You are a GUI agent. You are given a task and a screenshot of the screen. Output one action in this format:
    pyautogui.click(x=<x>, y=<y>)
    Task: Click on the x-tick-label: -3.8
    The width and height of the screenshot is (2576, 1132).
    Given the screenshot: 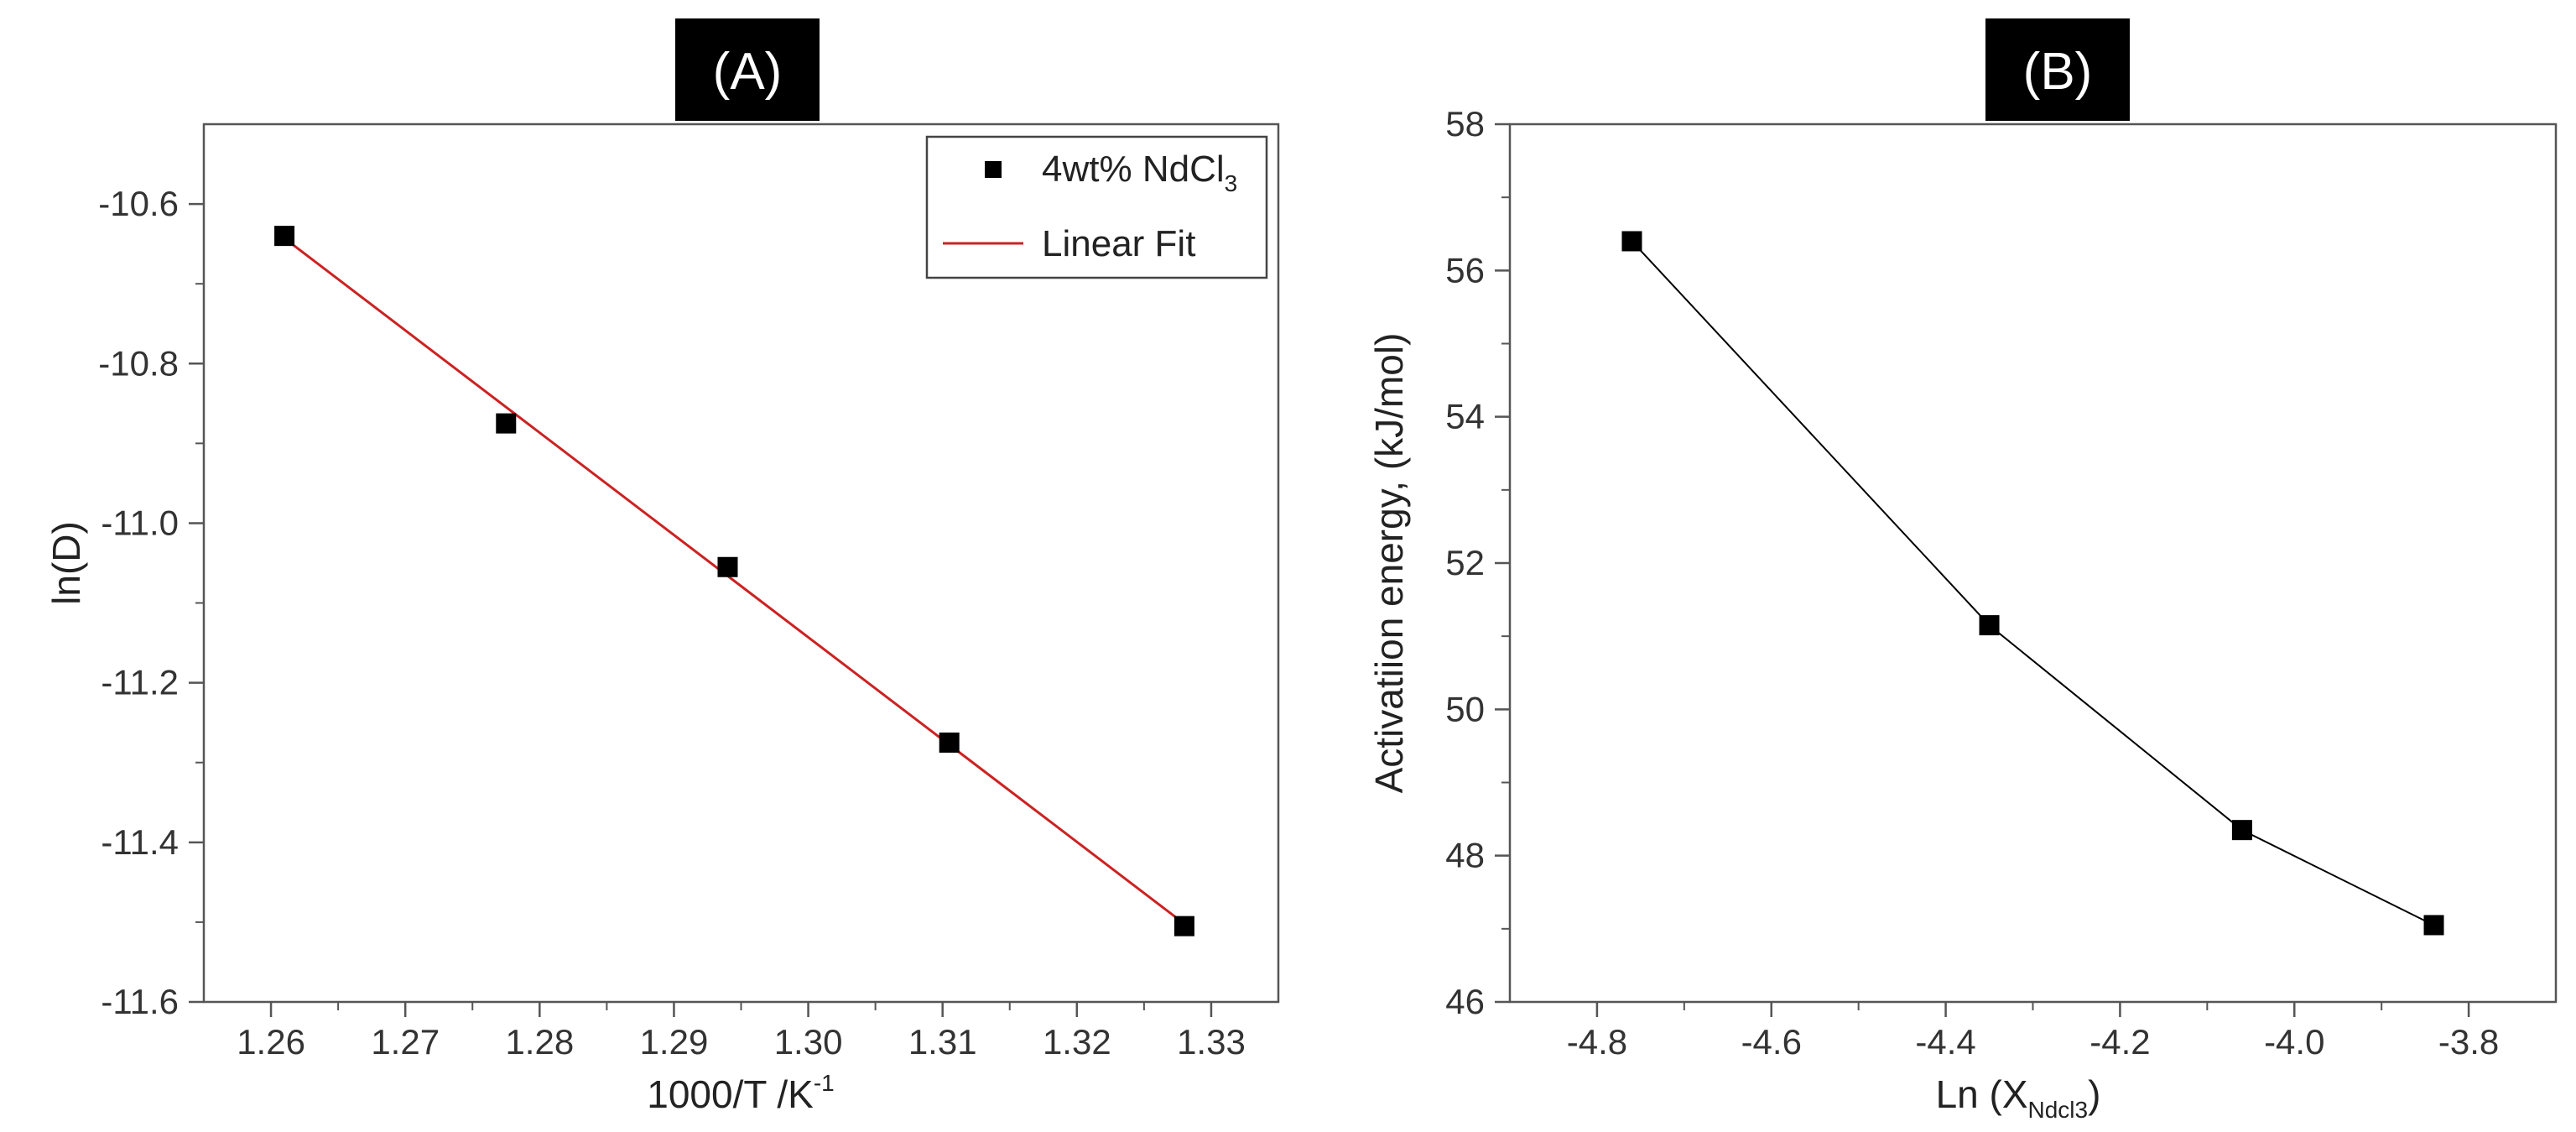 What is the action you would take?
    pyautogui.click(x=2468, y=1042)
    